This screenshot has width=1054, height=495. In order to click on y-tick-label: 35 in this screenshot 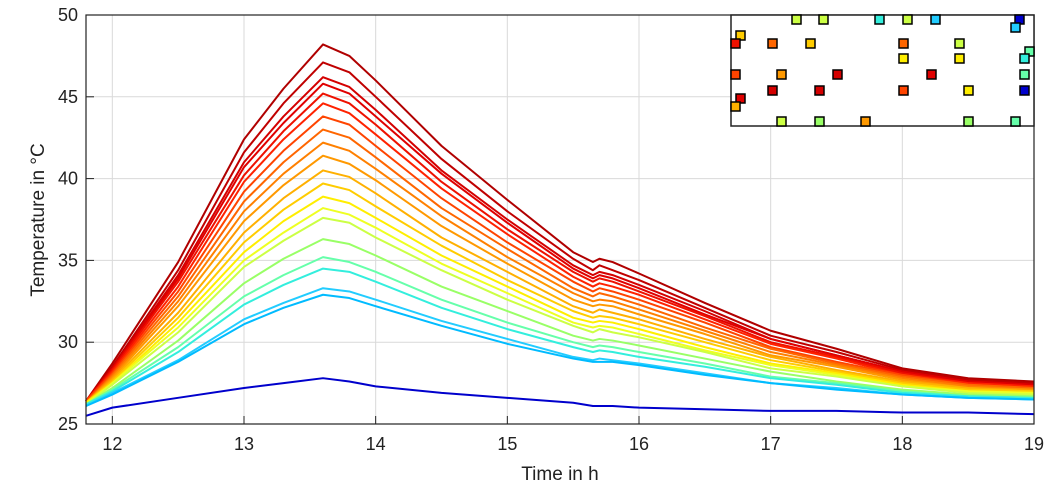, I will do `click(68, 260)`.